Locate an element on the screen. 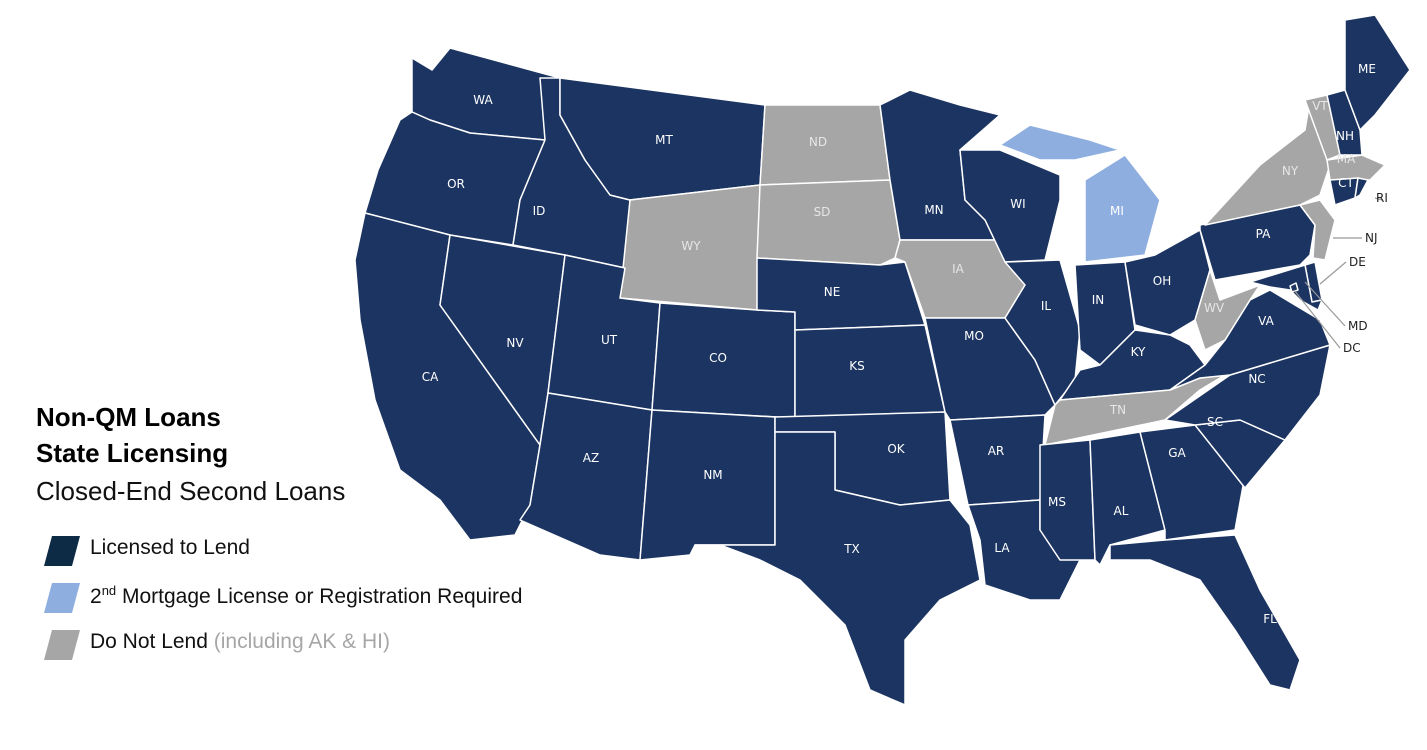  state-fl is located at coordinates (1205, 612).